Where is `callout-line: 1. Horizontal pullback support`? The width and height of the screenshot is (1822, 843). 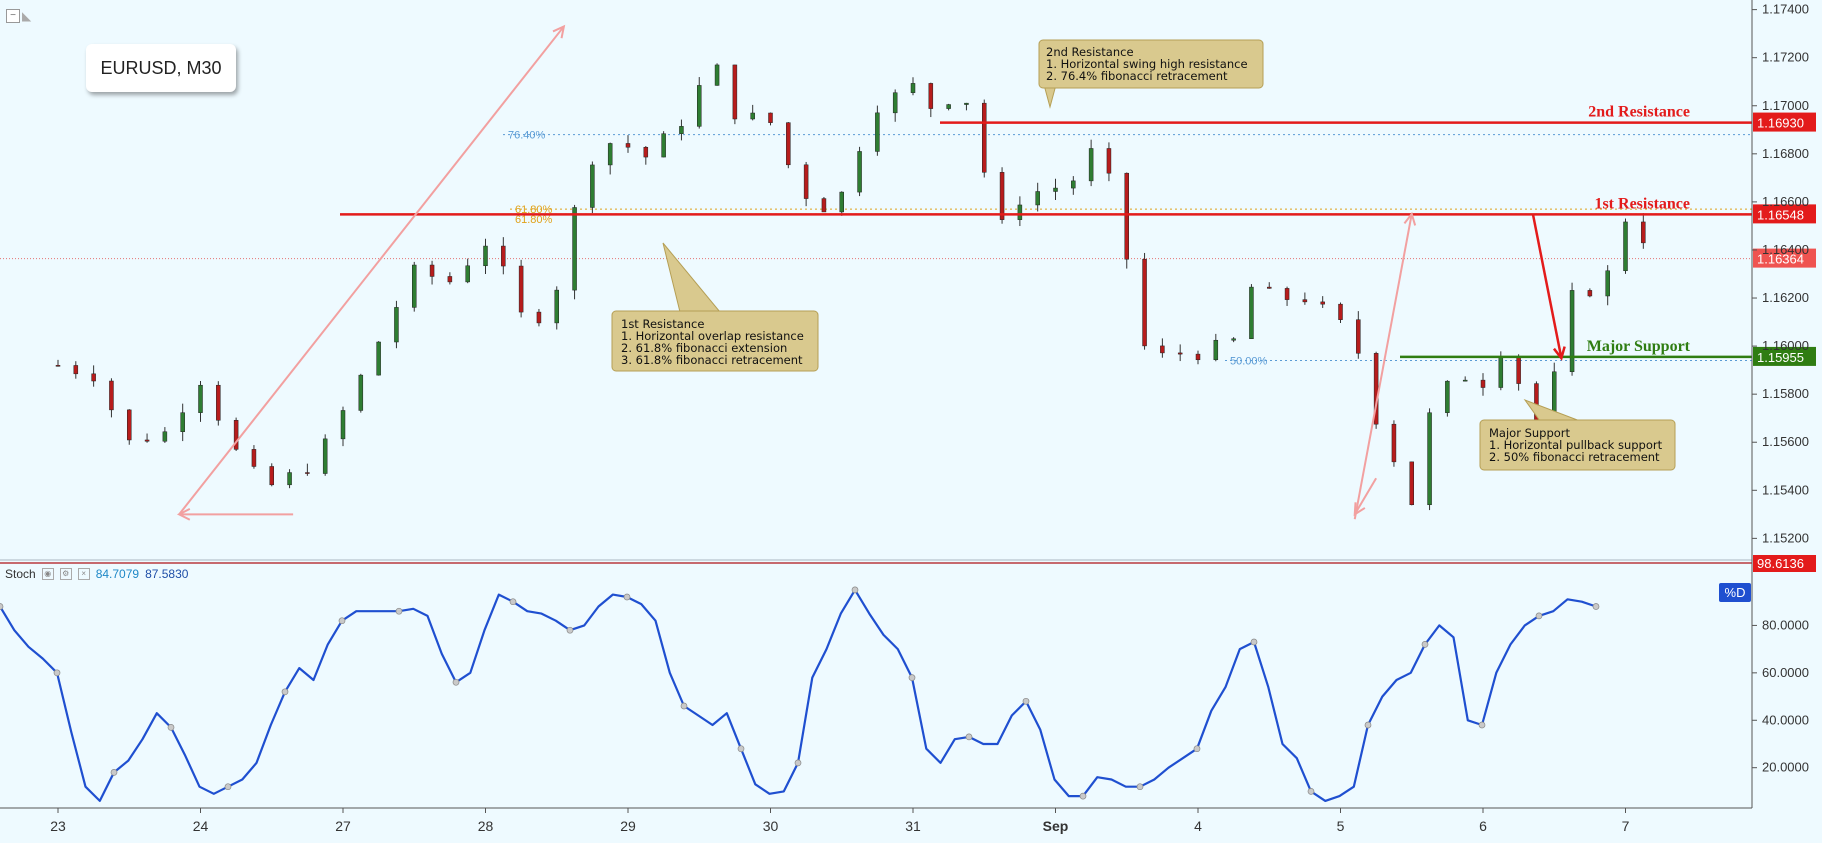
callout-line: 1. Horizontal pullback support is located at coordinates (1576, 445).